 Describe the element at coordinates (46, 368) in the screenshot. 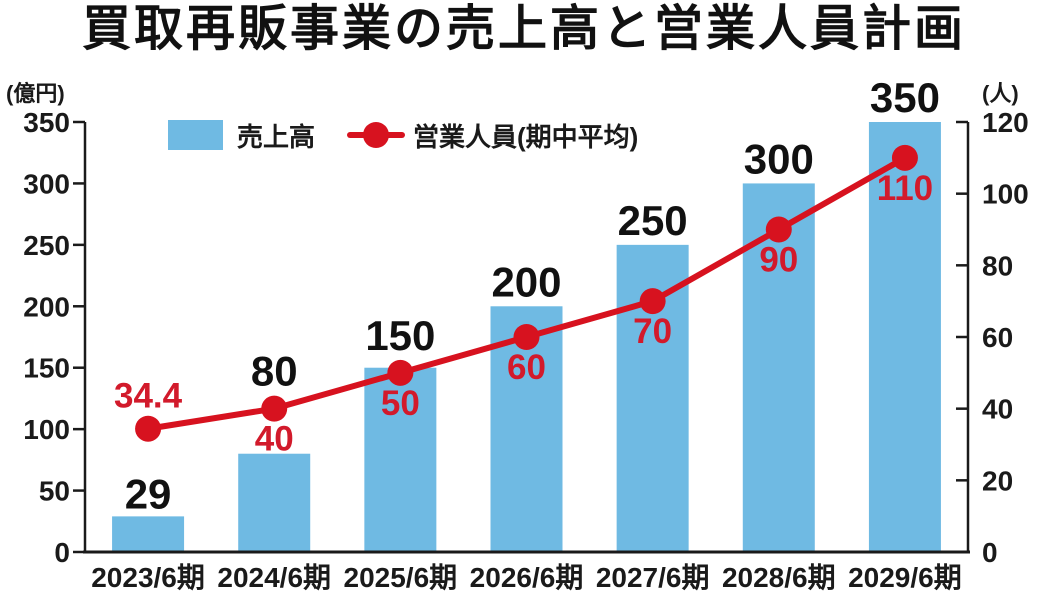

I see `left-axis-tick-label: 150` at that location.